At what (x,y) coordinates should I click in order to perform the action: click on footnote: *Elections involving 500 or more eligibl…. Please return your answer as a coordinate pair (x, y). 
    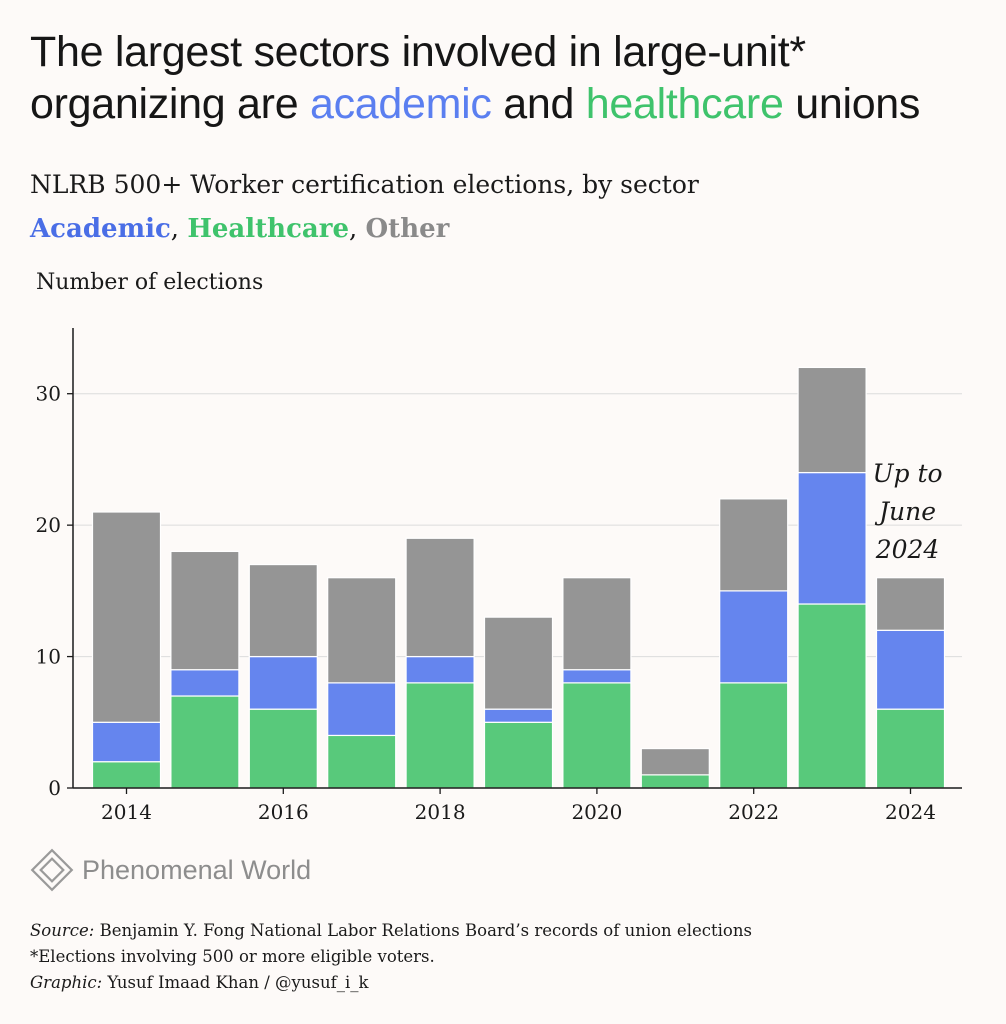
    Looking at the image, I should click on (232, 956).